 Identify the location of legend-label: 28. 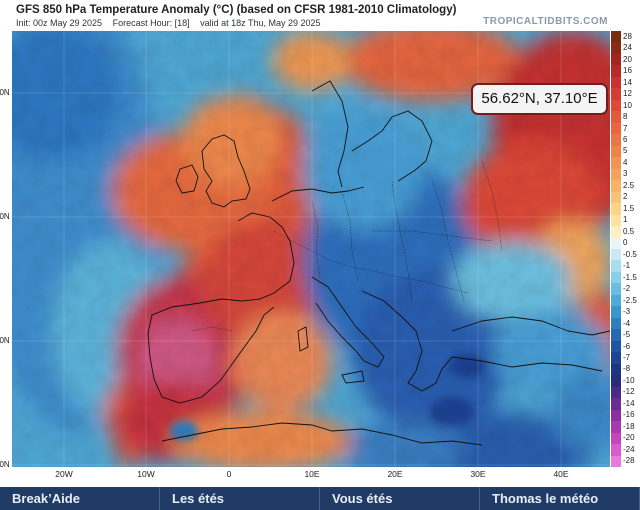
(627, 36).